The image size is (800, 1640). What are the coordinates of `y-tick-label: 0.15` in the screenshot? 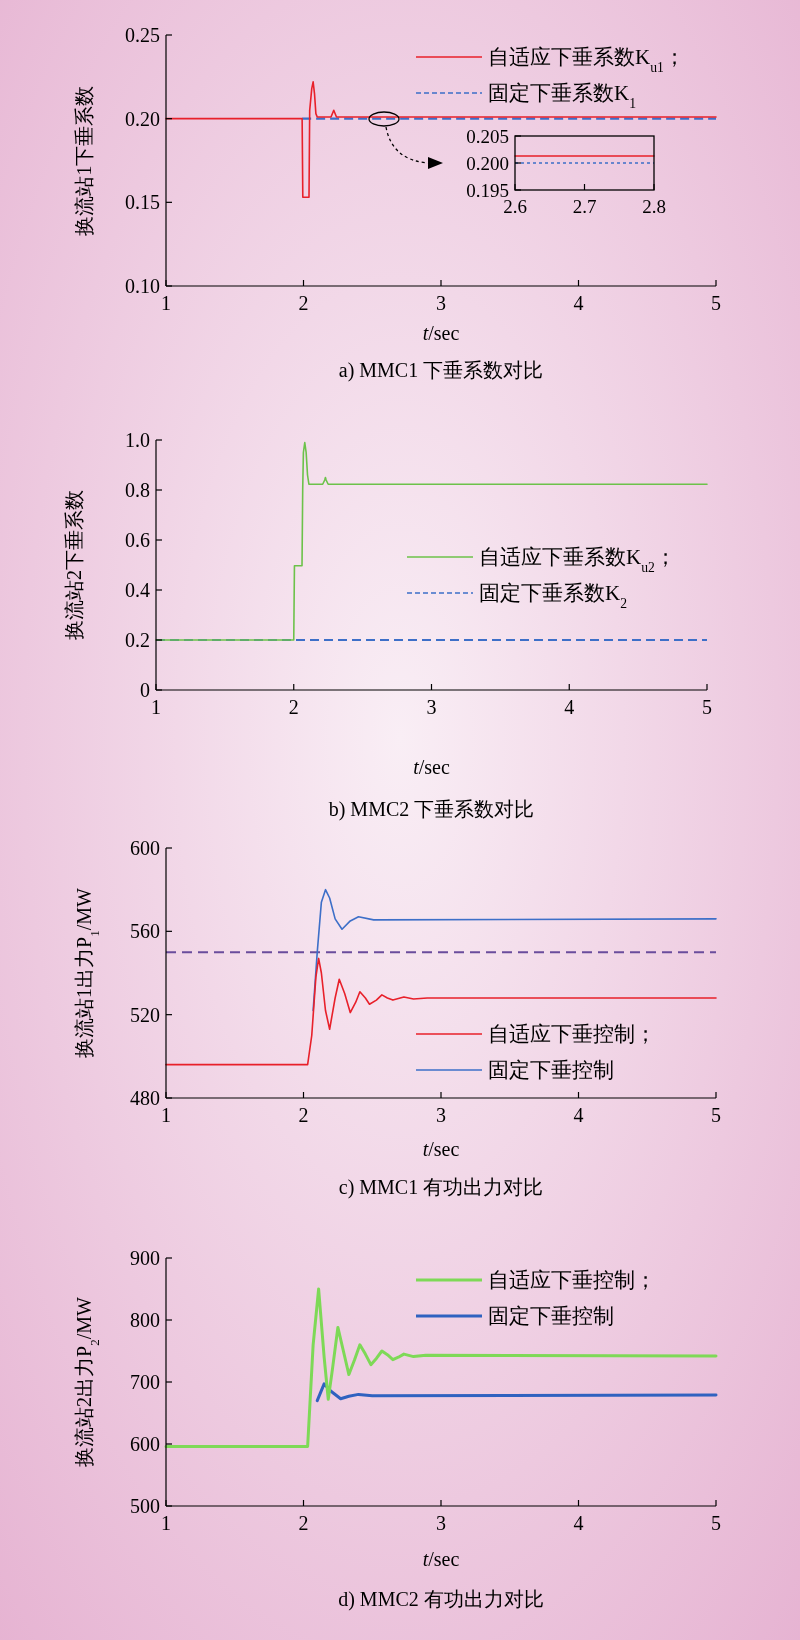 It's located at (142, 202).